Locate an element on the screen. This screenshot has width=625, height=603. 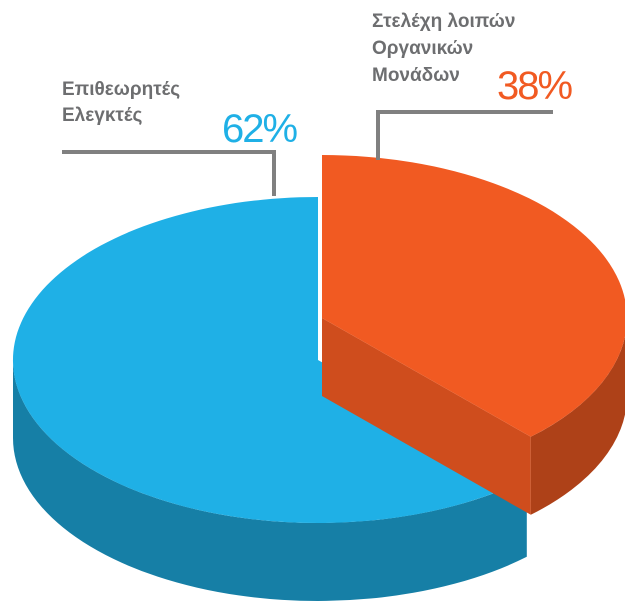
slice-label-line: Στελέχη λοιπών is located at coordinates (443, 21).